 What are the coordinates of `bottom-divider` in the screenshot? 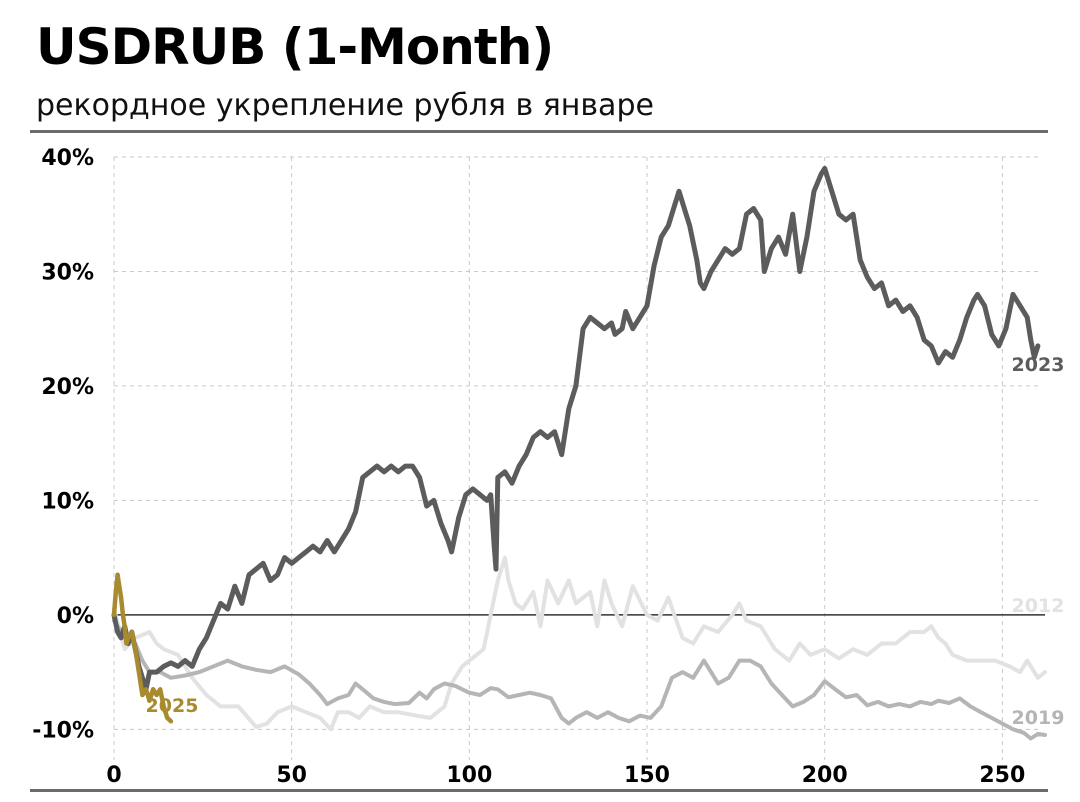 It's located at (539, 790).